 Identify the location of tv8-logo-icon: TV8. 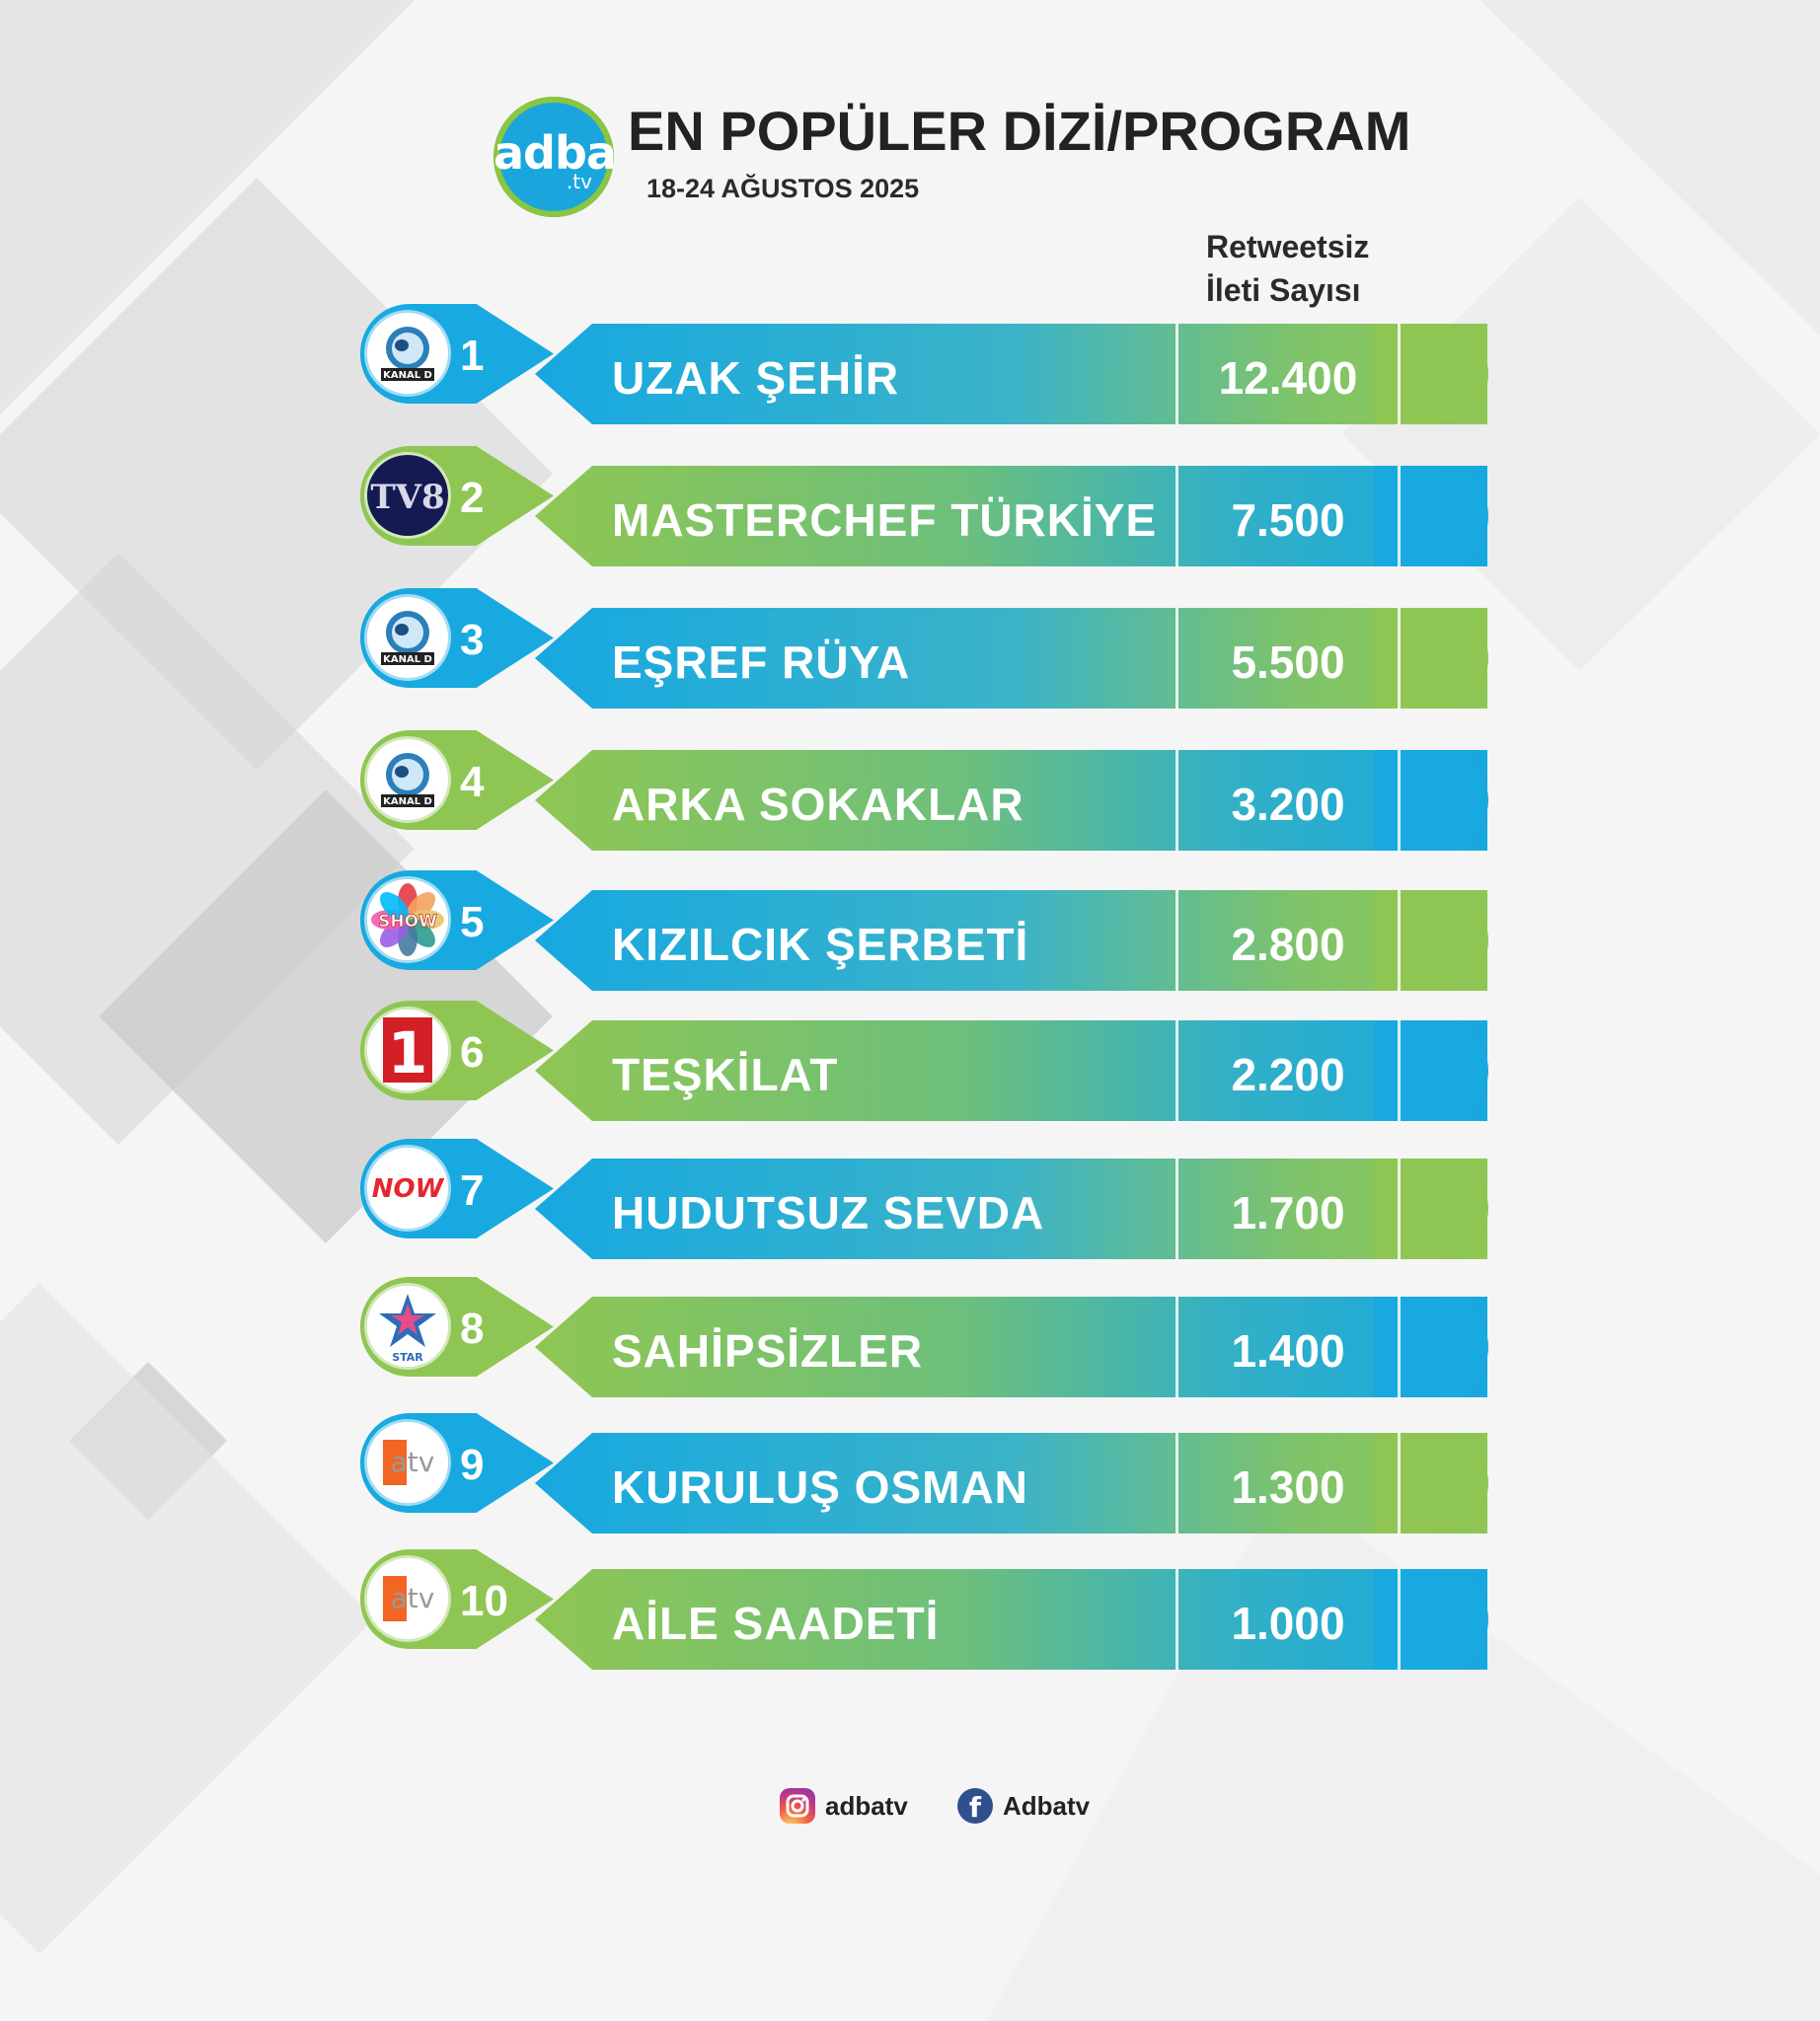
(407, 496).